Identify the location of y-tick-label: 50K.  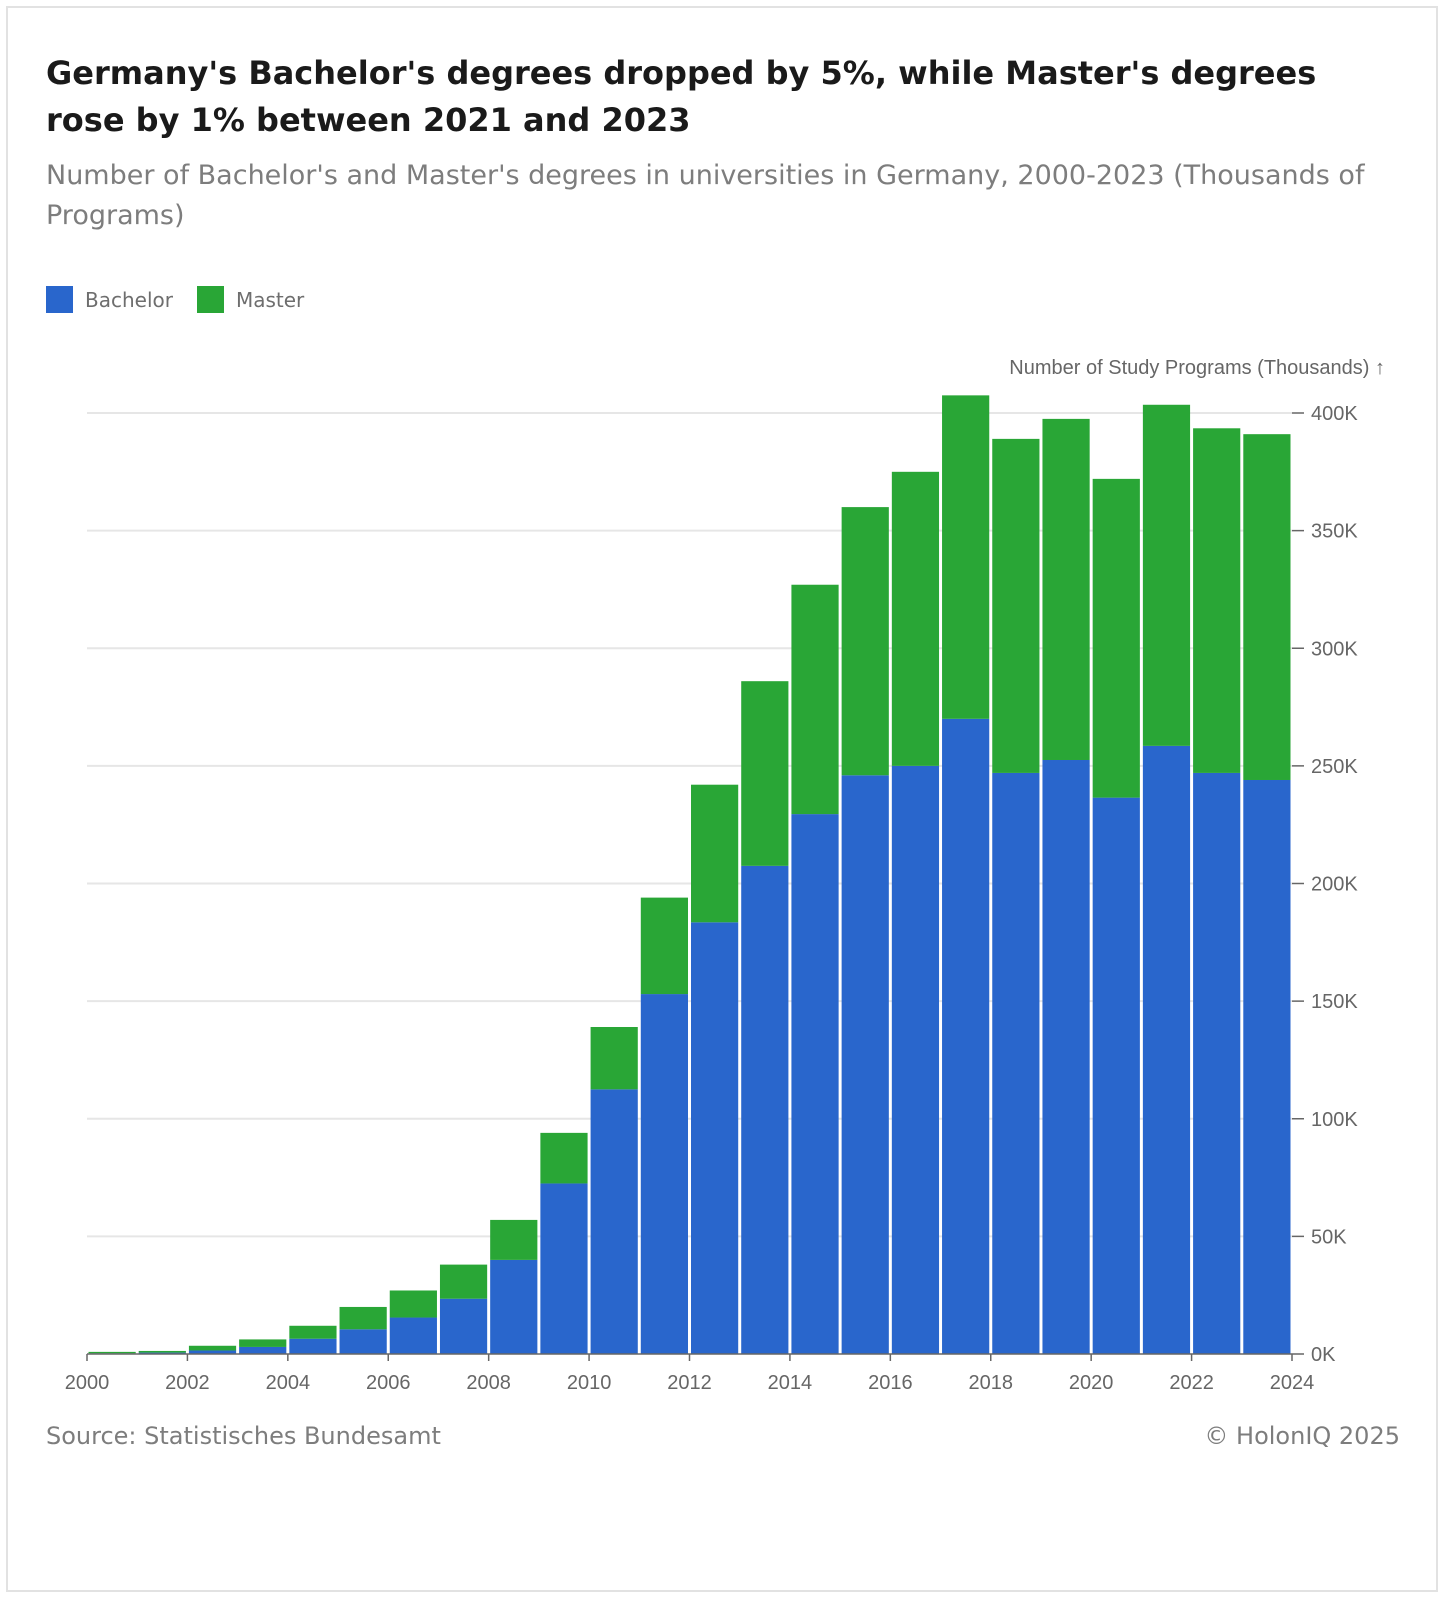
(1329, 1237).